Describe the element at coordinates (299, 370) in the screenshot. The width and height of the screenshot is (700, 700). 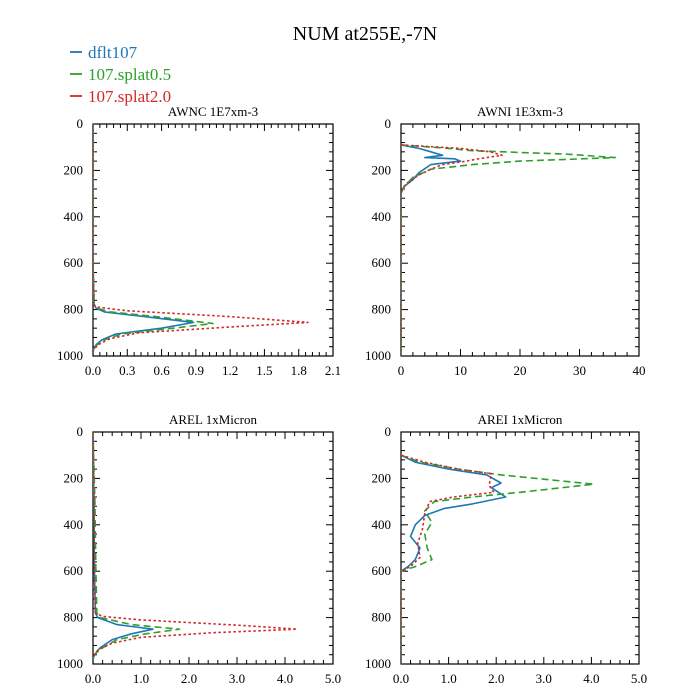
I see `x-tick-label: 1.8` at that location.